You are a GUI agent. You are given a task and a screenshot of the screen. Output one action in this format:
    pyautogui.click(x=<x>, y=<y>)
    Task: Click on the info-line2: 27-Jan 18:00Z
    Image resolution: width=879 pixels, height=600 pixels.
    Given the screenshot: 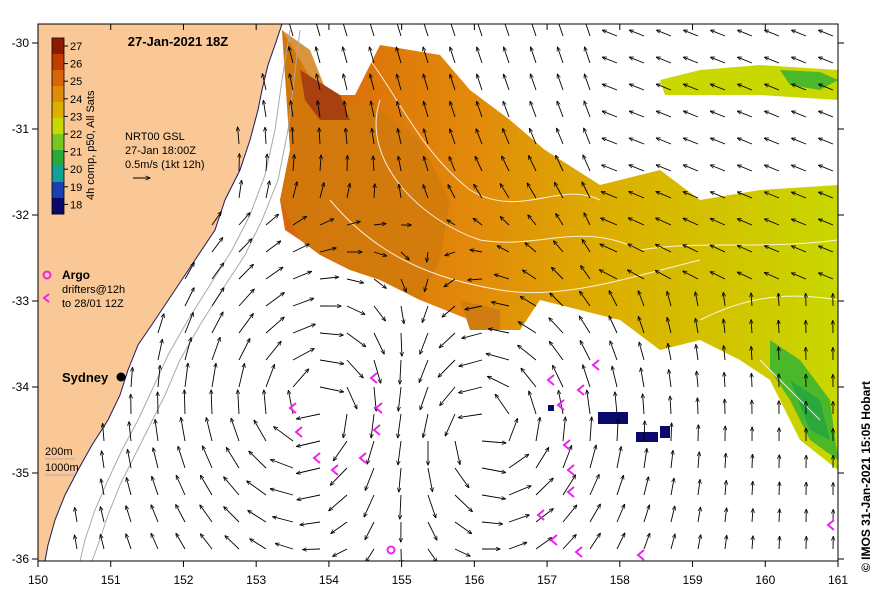 What is the action you would take?
    pyautogui.click(x=160, y=151)
    